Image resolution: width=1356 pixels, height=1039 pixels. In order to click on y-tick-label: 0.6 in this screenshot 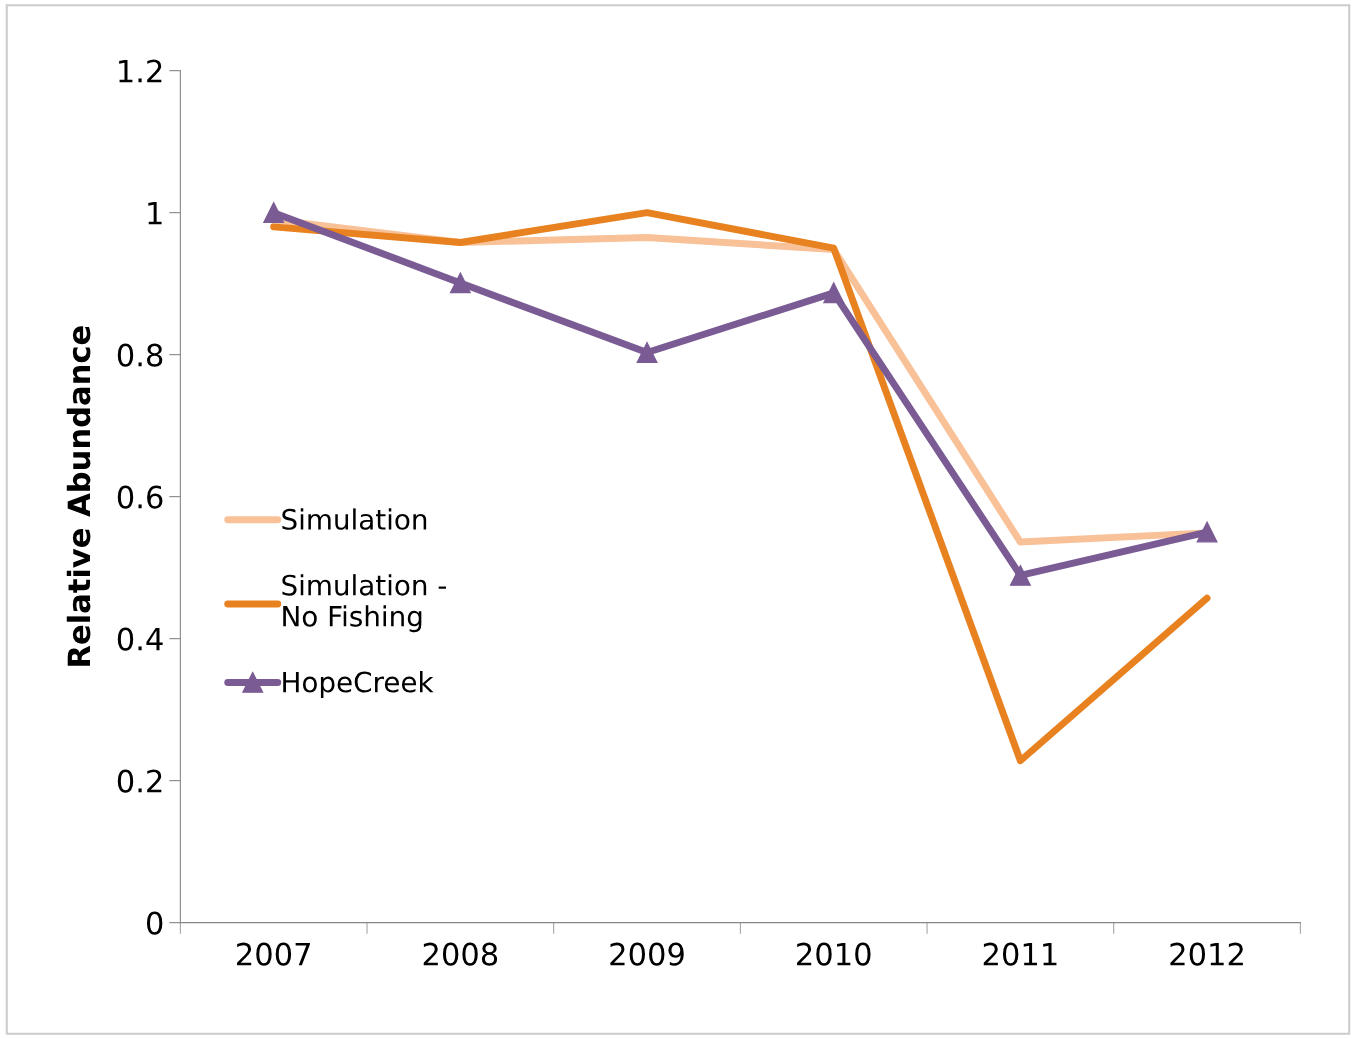, I will do `click(140, 497)`.